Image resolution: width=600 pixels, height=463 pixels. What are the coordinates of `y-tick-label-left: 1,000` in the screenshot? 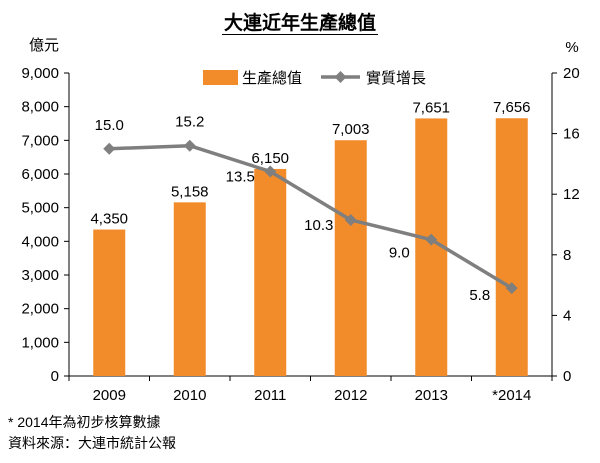 It's located at (40, 342).